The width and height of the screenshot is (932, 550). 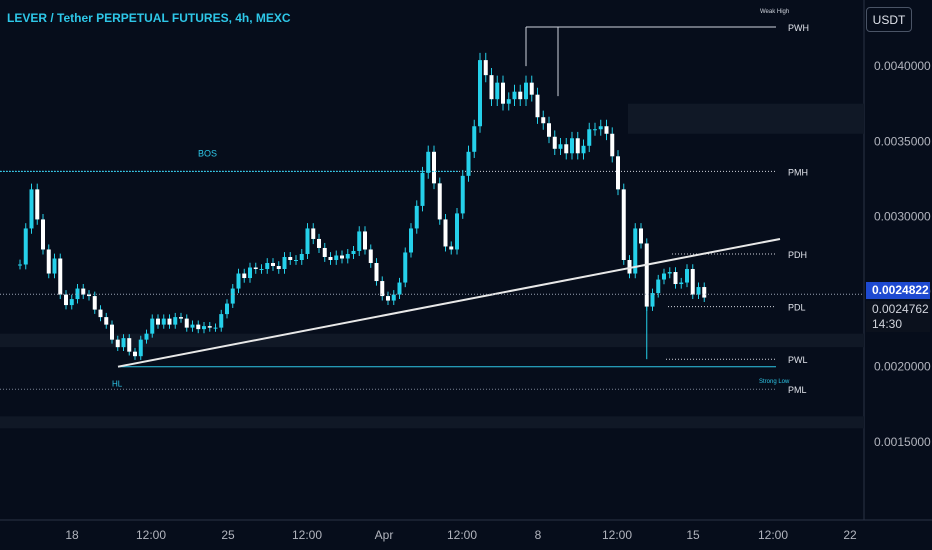 I want to click on bar-countdown: 14:30, so click(x=887, y=324).